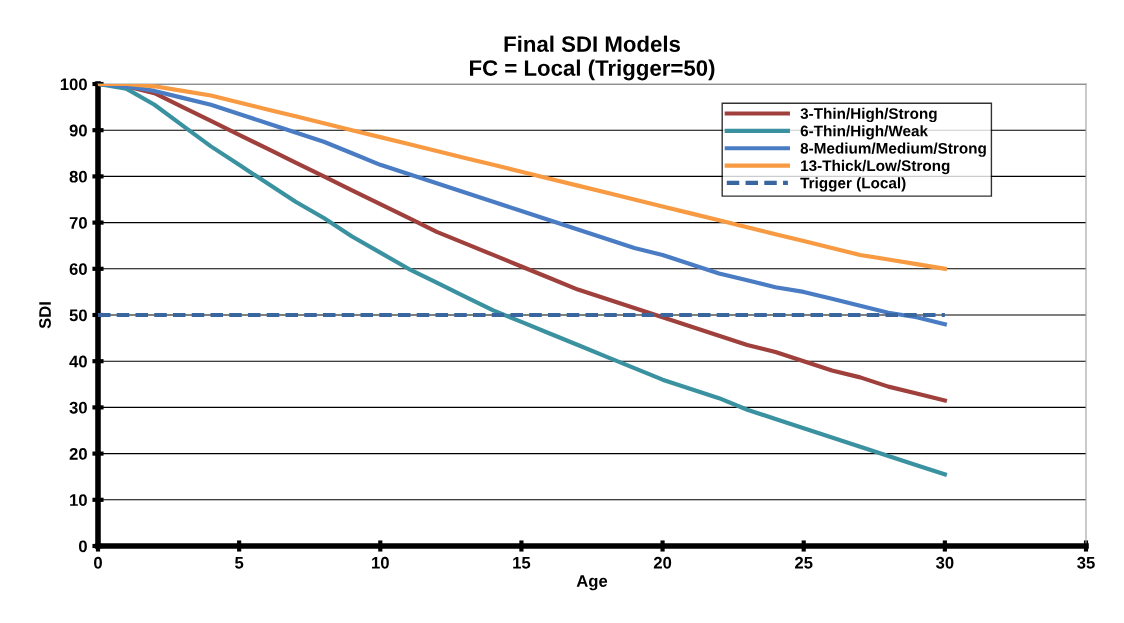 Image resolution: width=1124 pixels, height=623 pixels. Describe the element at coordinates (864, 132) in the screenshot. I see `legend-label: 6-Thin/High/Weak` at that location.